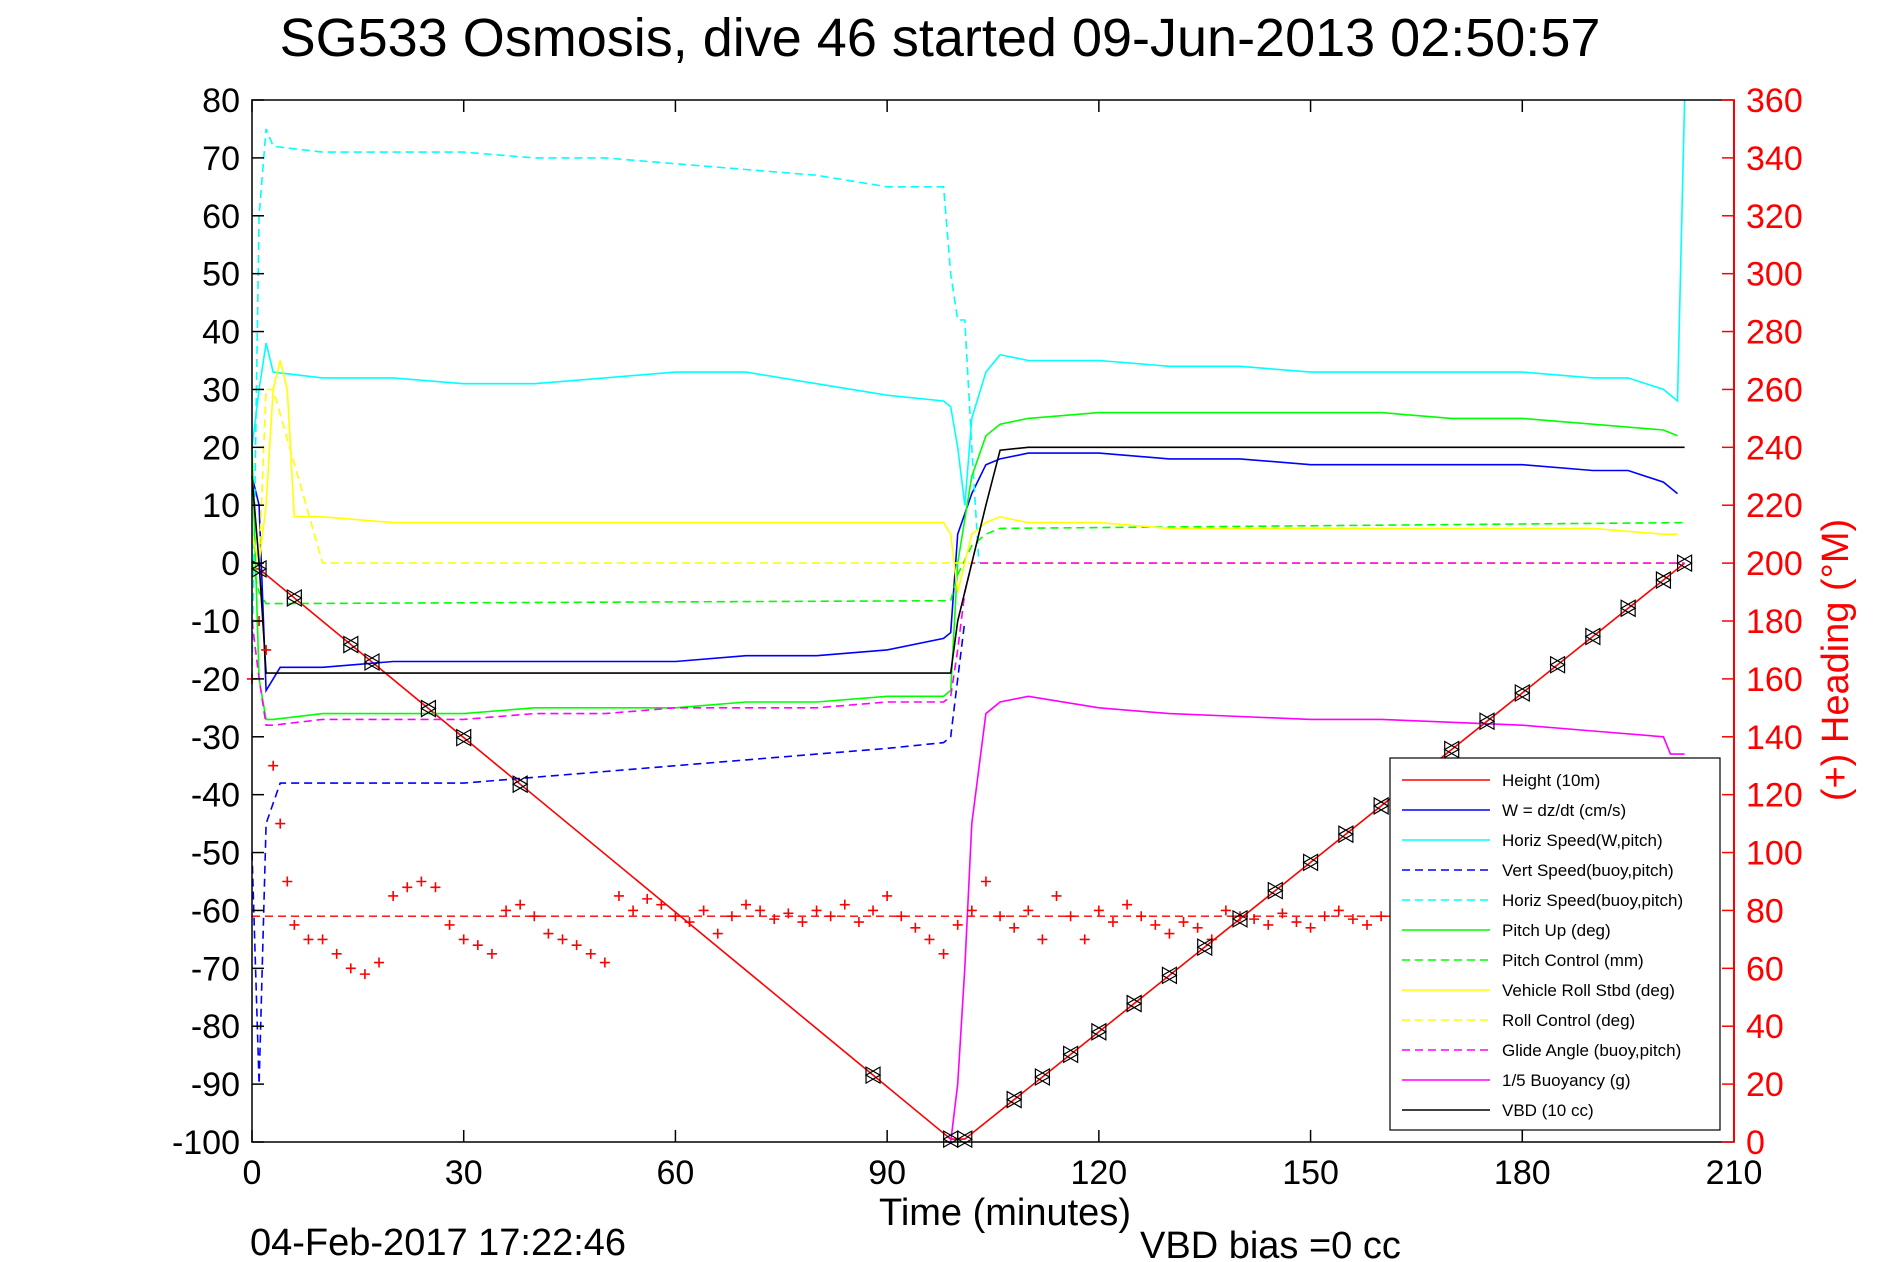 Image resolution: width=1891 pixels, height=1262 pixels. I want to click on y-tick-label: -50, so click(215, 854).